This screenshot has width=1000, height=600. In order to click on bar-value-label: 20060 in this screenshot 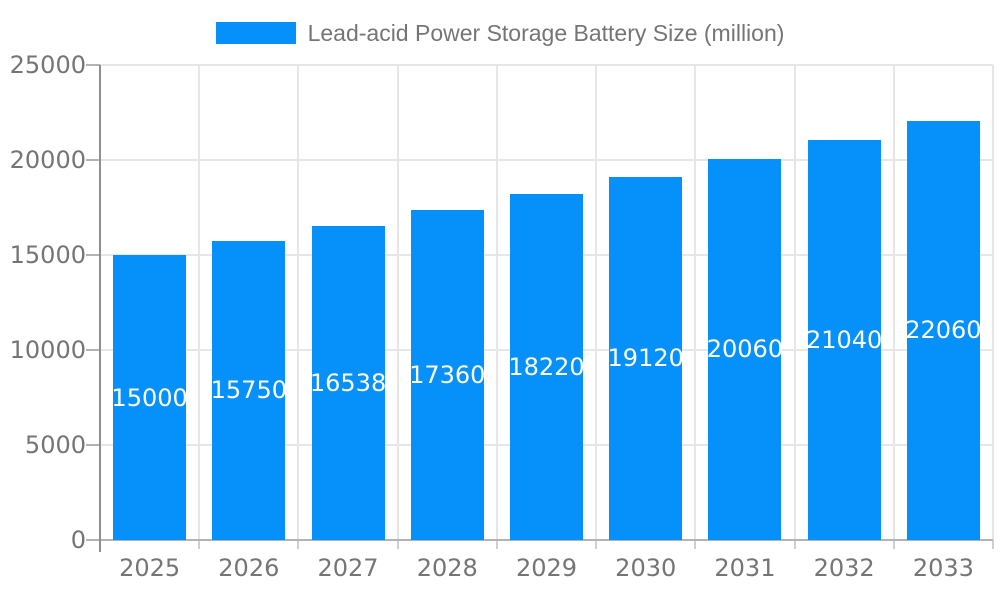, I will do `click(745, 349)`.